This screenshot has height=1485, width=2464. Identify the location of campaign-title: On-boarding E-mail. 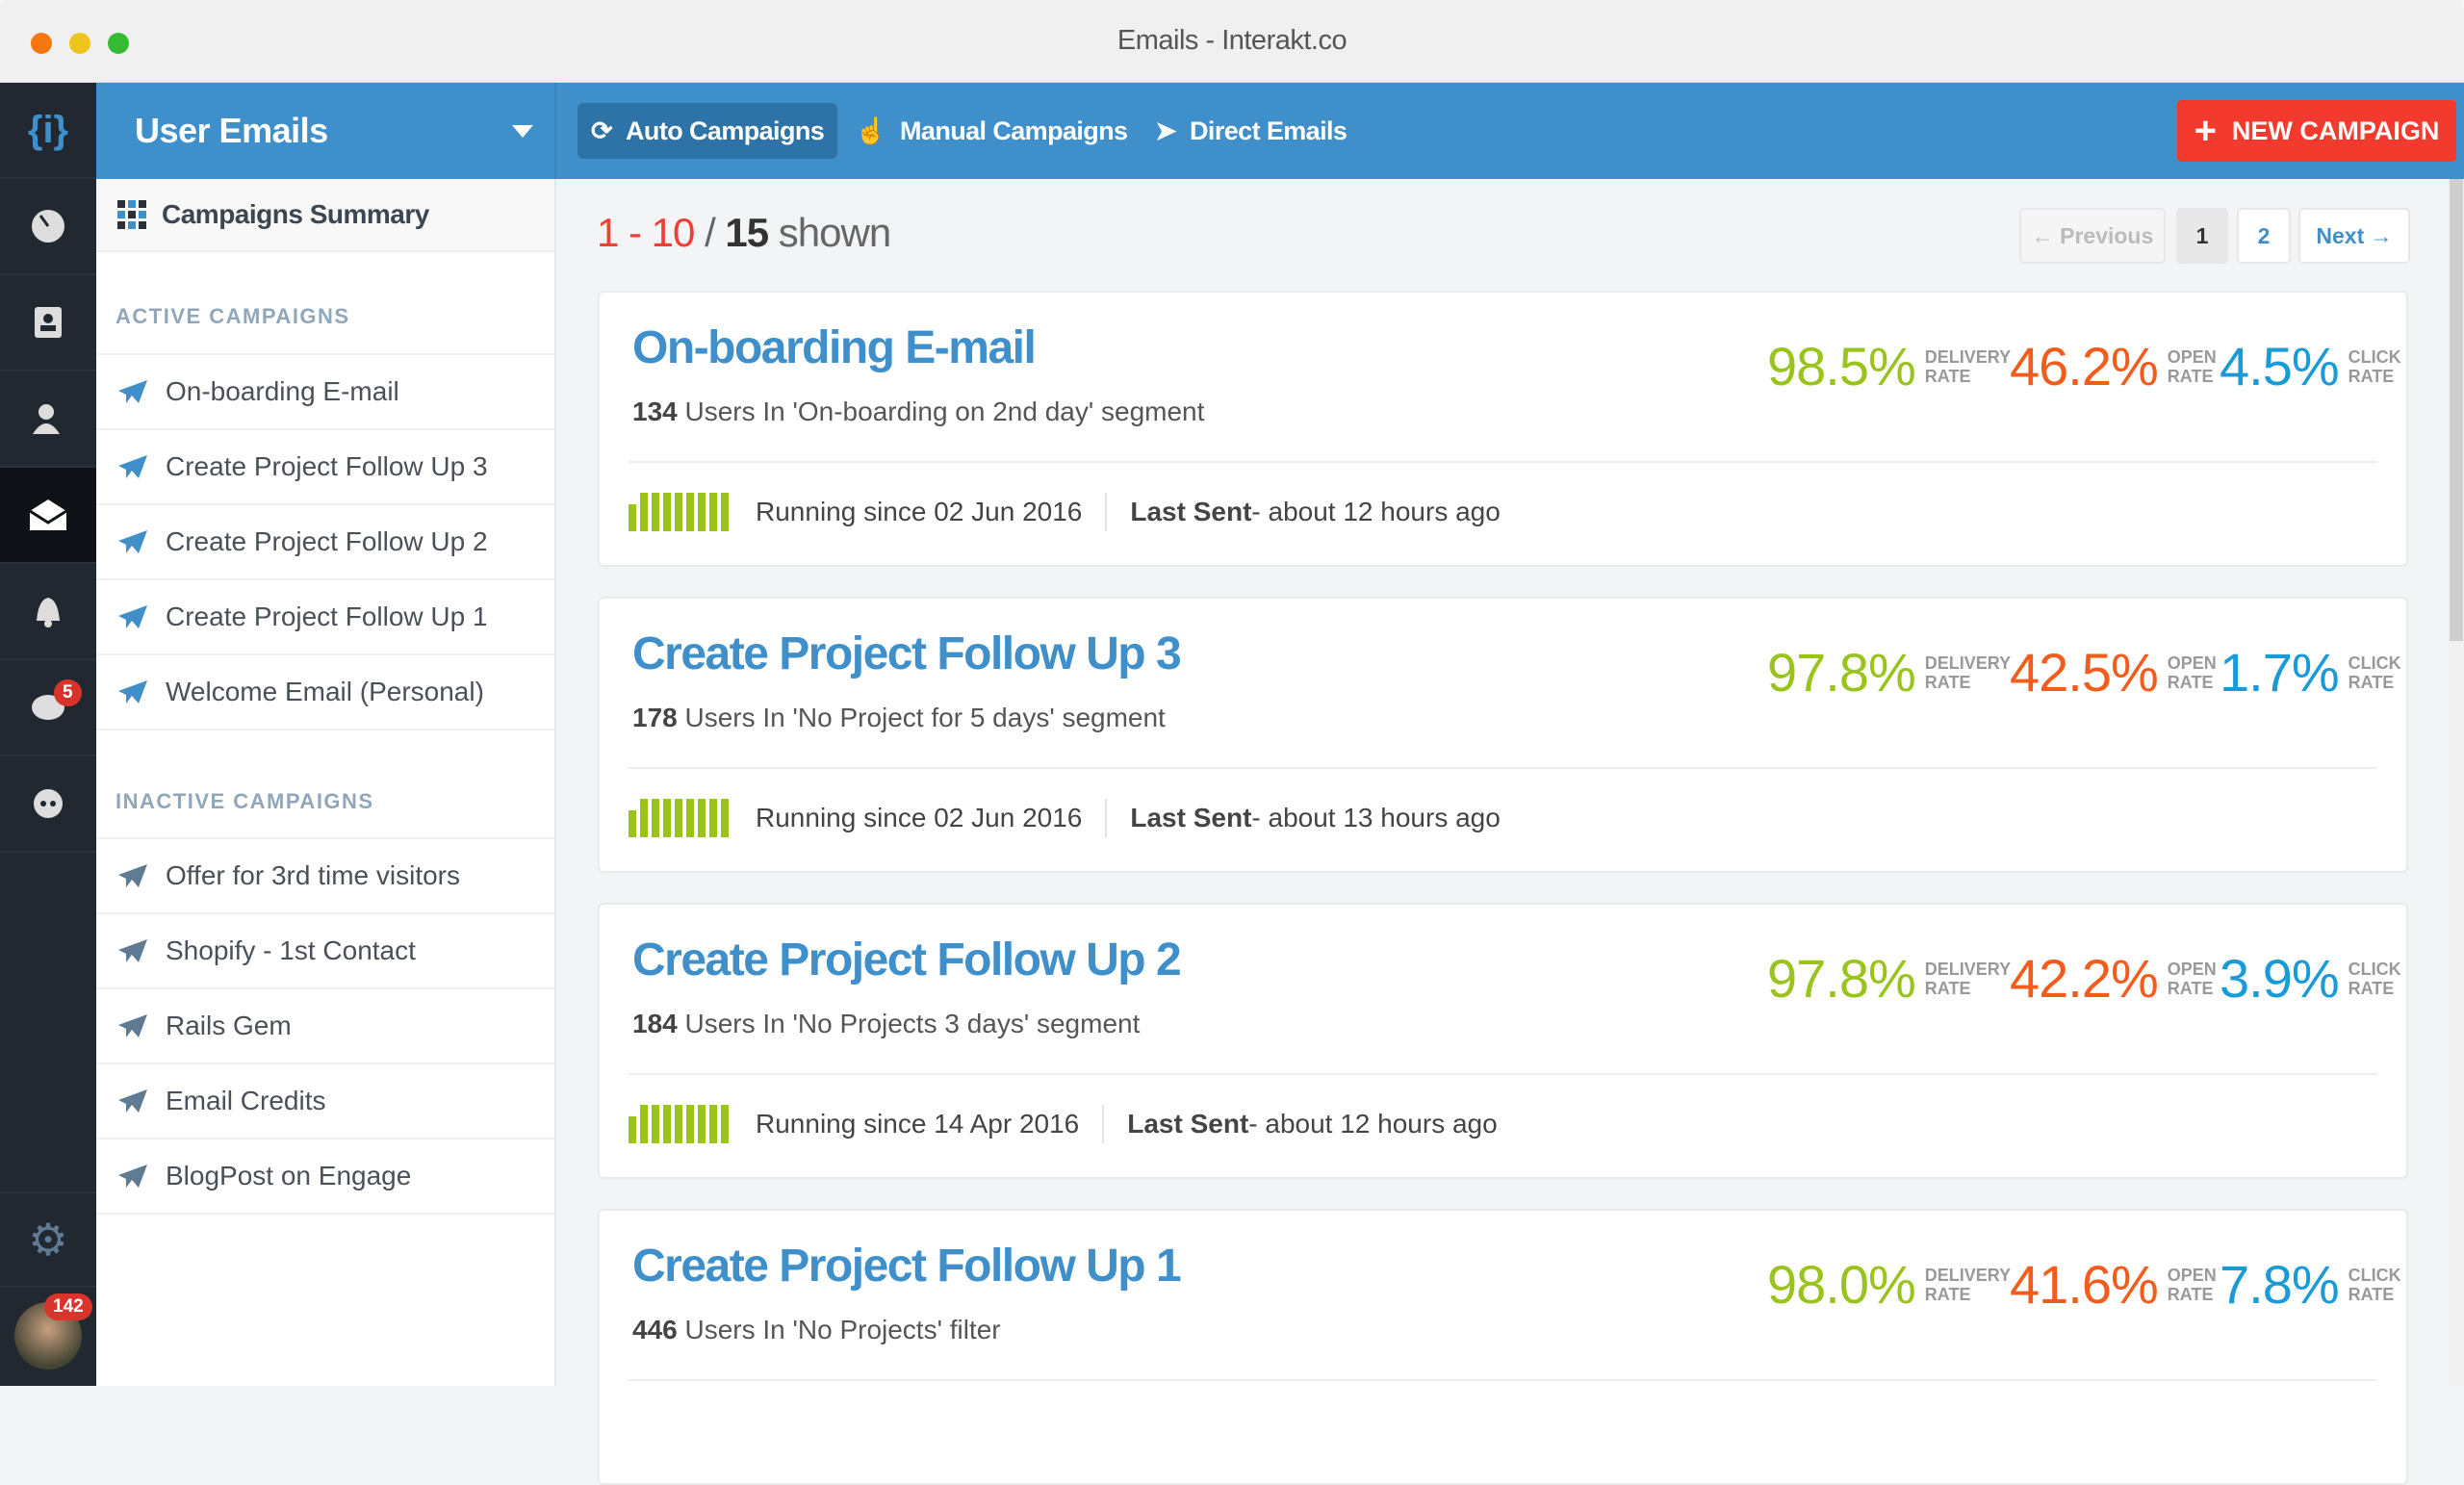
(834, 347).